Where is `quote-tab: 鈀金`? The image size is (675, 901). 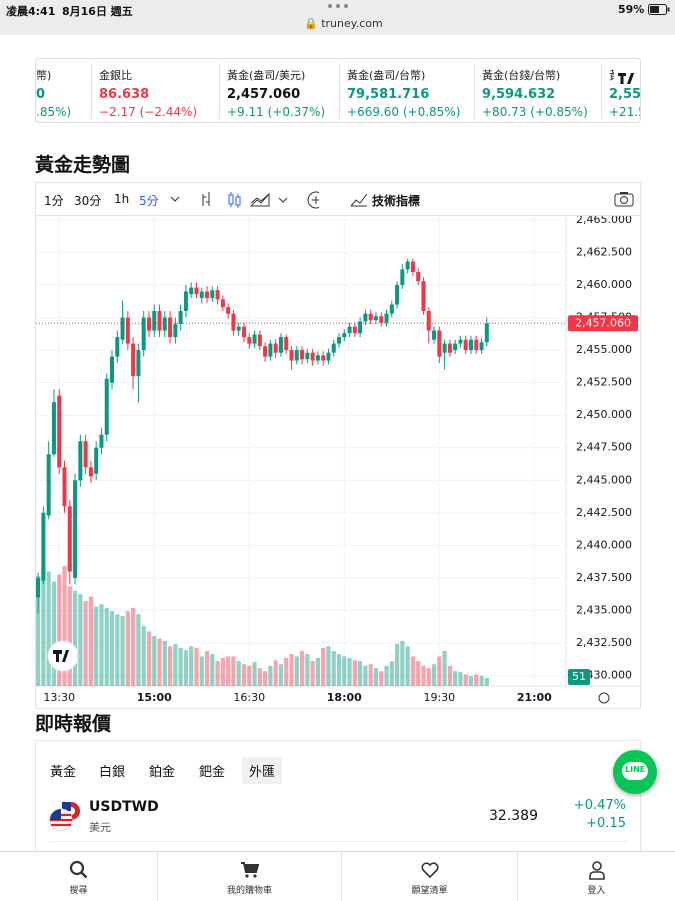
quote-tab: 鈀金 is located at coordinates (212, 772).